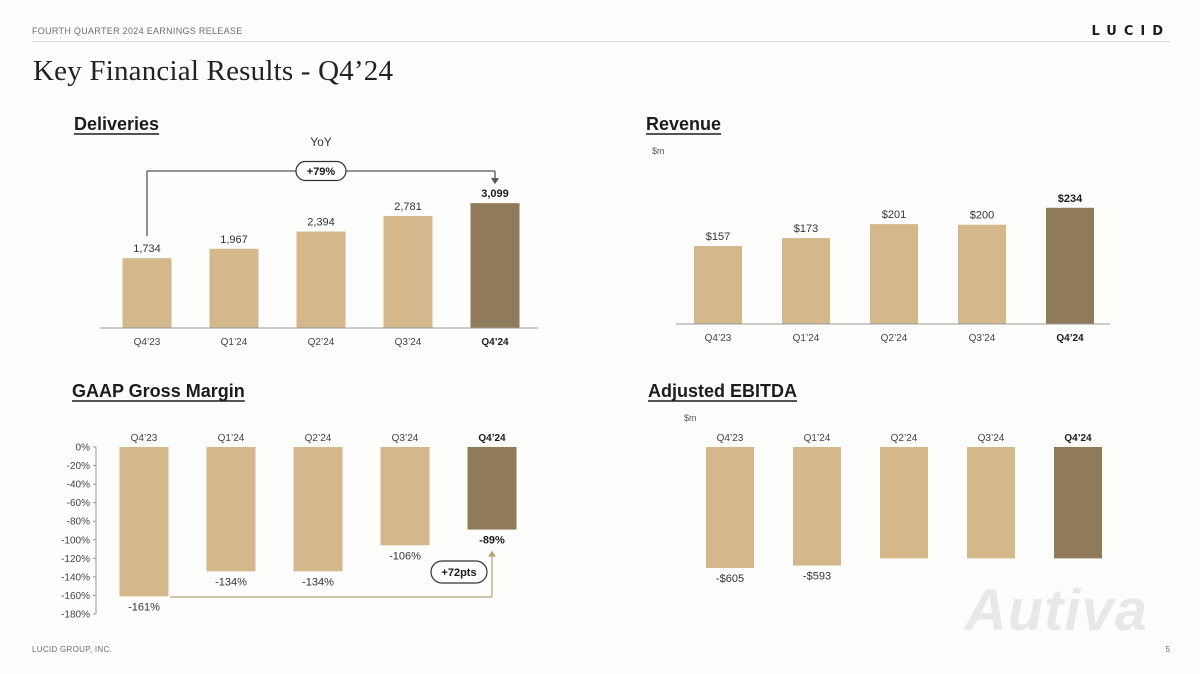 The width and height of the screenshot is (1200, 674). I want to click on adjusted_ebitda-category-label: Q4’24, so click(1078, 438).